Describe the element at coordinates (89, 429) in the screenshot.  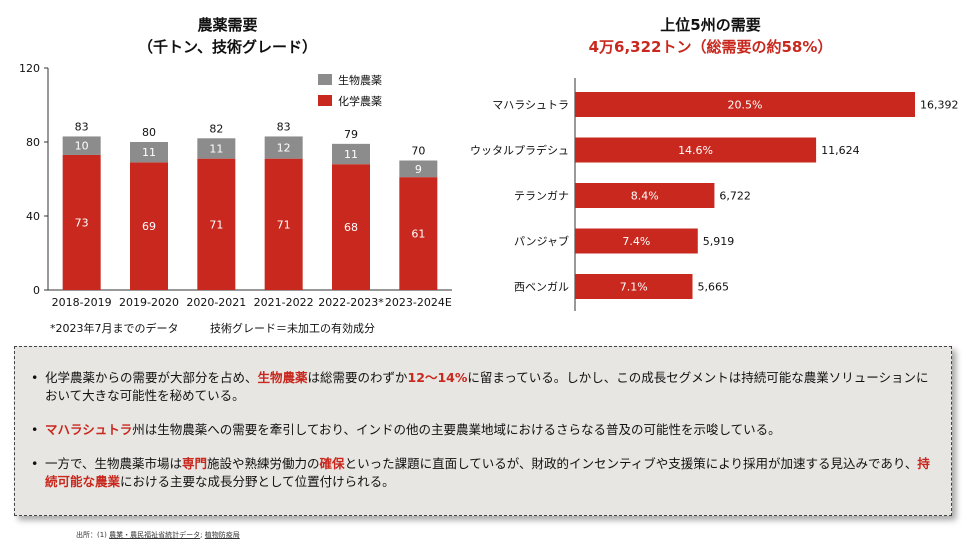
I see `highlight-text: マハラシュトラ` at that location.